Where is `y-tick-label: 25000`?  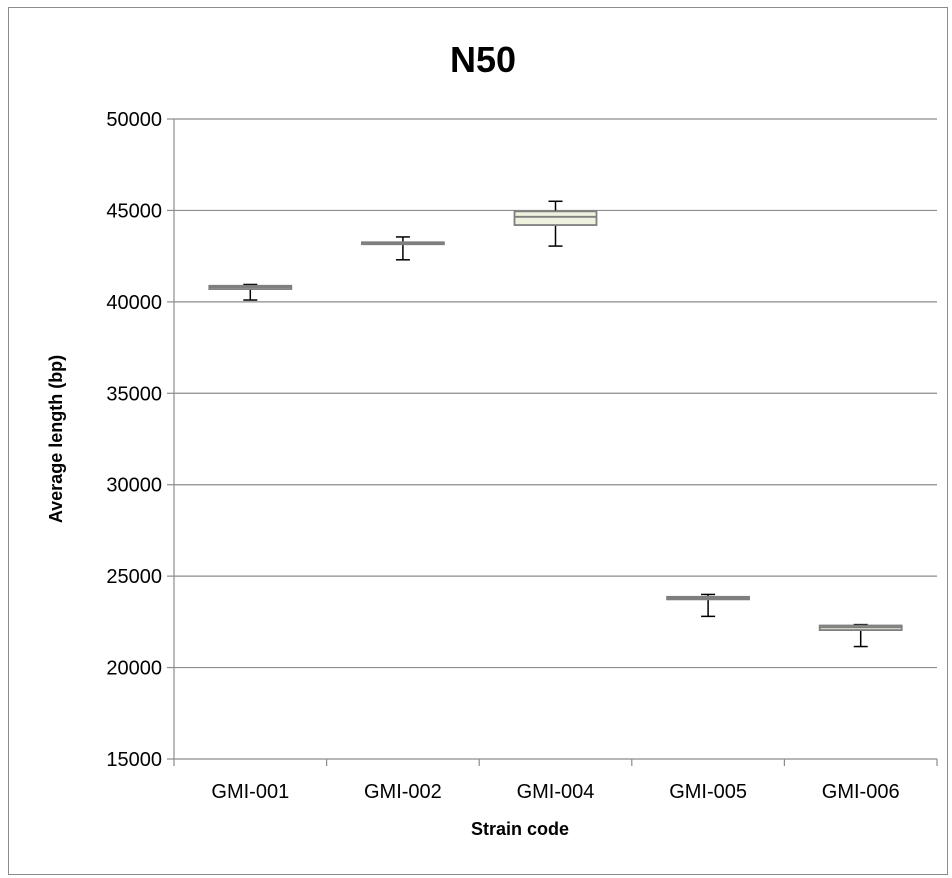 y-tick-label: 25000 is located at coordinates (134, 577).